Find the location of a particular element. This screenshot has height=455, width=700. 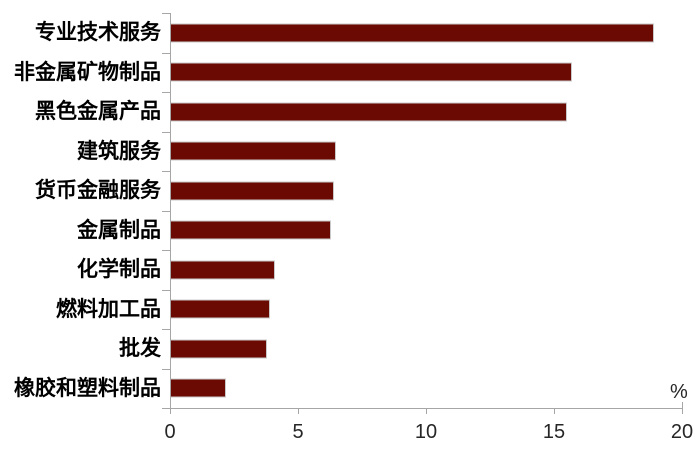

chart-row: 金属制品 is located at coordinates (341, 231).